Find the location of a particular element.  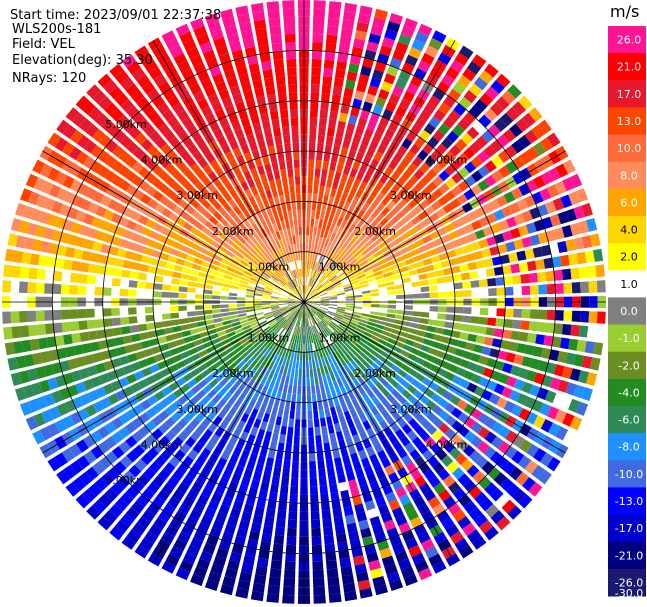

elevation-text: Elevation(deg): 35.30 is located at coordinates (82, 60).